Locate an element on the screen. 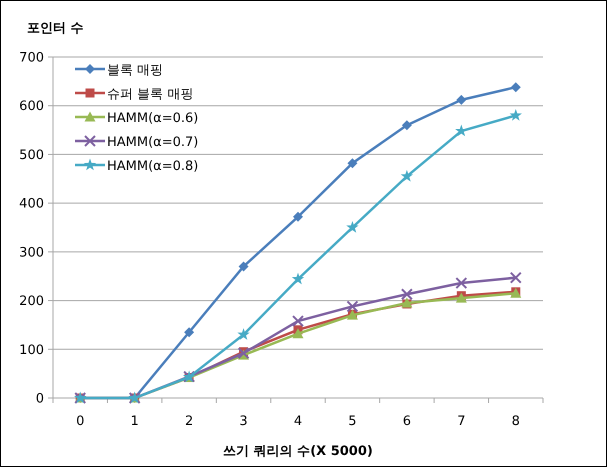 The height and width of the screenshot is (467, 609). y-tick-label: 200 is located at coordinates (31, 302).